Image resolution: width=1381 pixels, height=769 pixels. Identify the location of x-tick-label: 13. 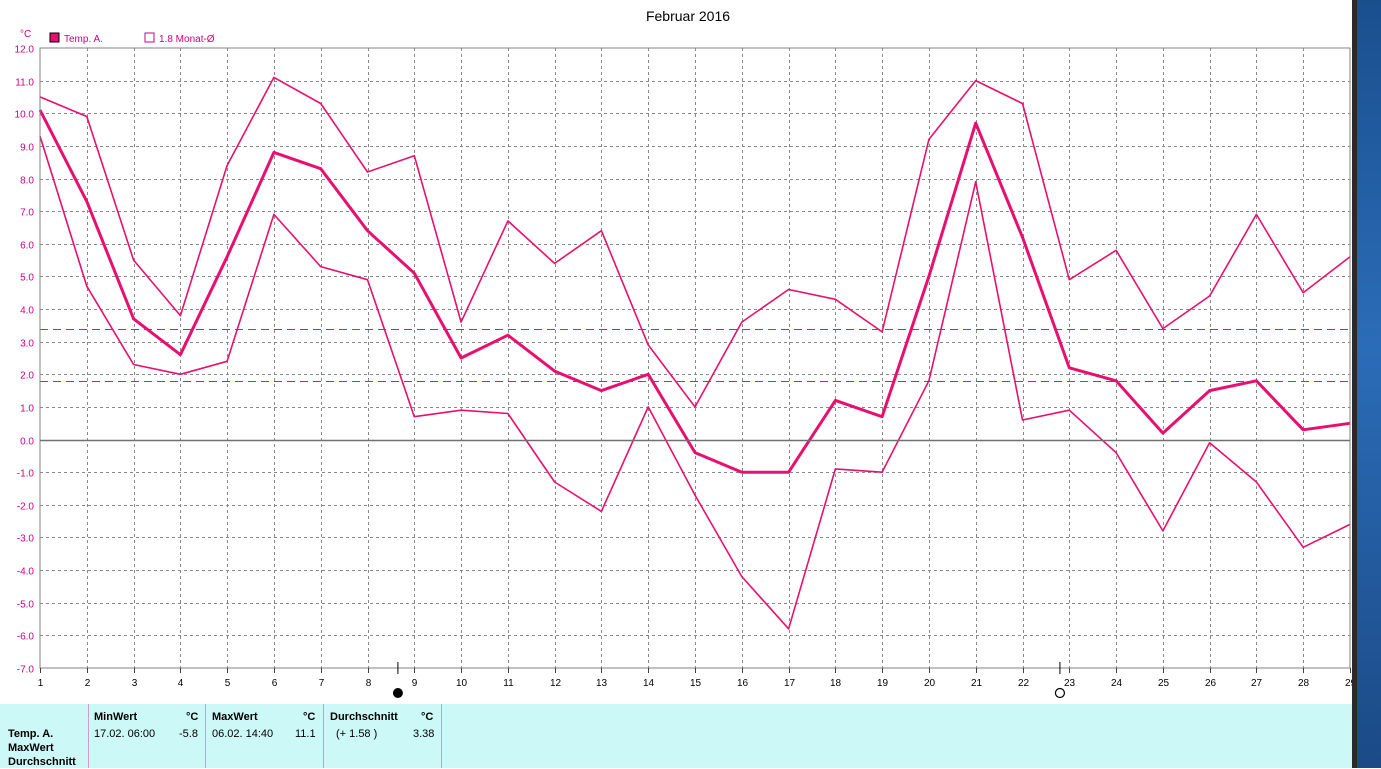
(602, 683).